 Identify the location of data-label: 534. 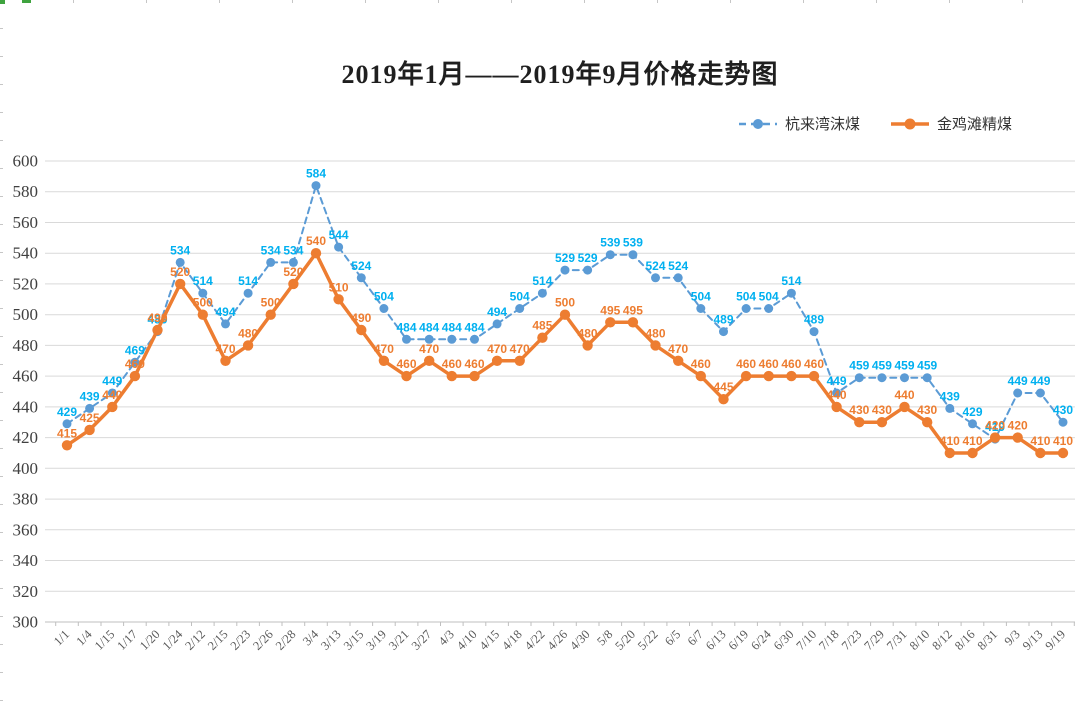
(180, 250).